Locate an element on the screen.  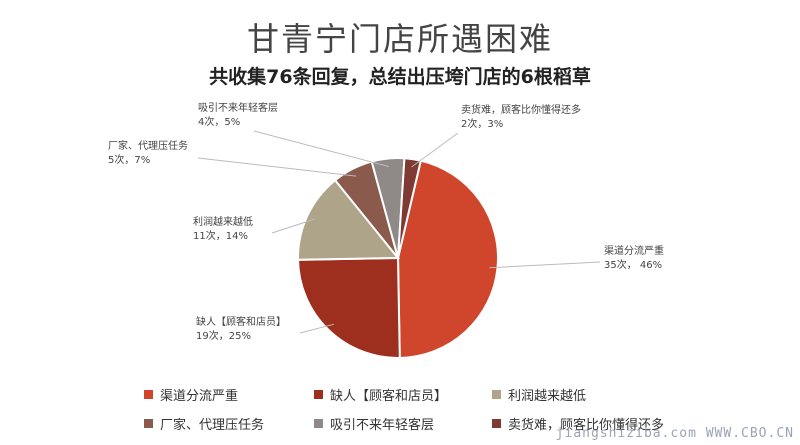
legend-label: 吸引不来年轻客层 is located at coordinates (382, 425).